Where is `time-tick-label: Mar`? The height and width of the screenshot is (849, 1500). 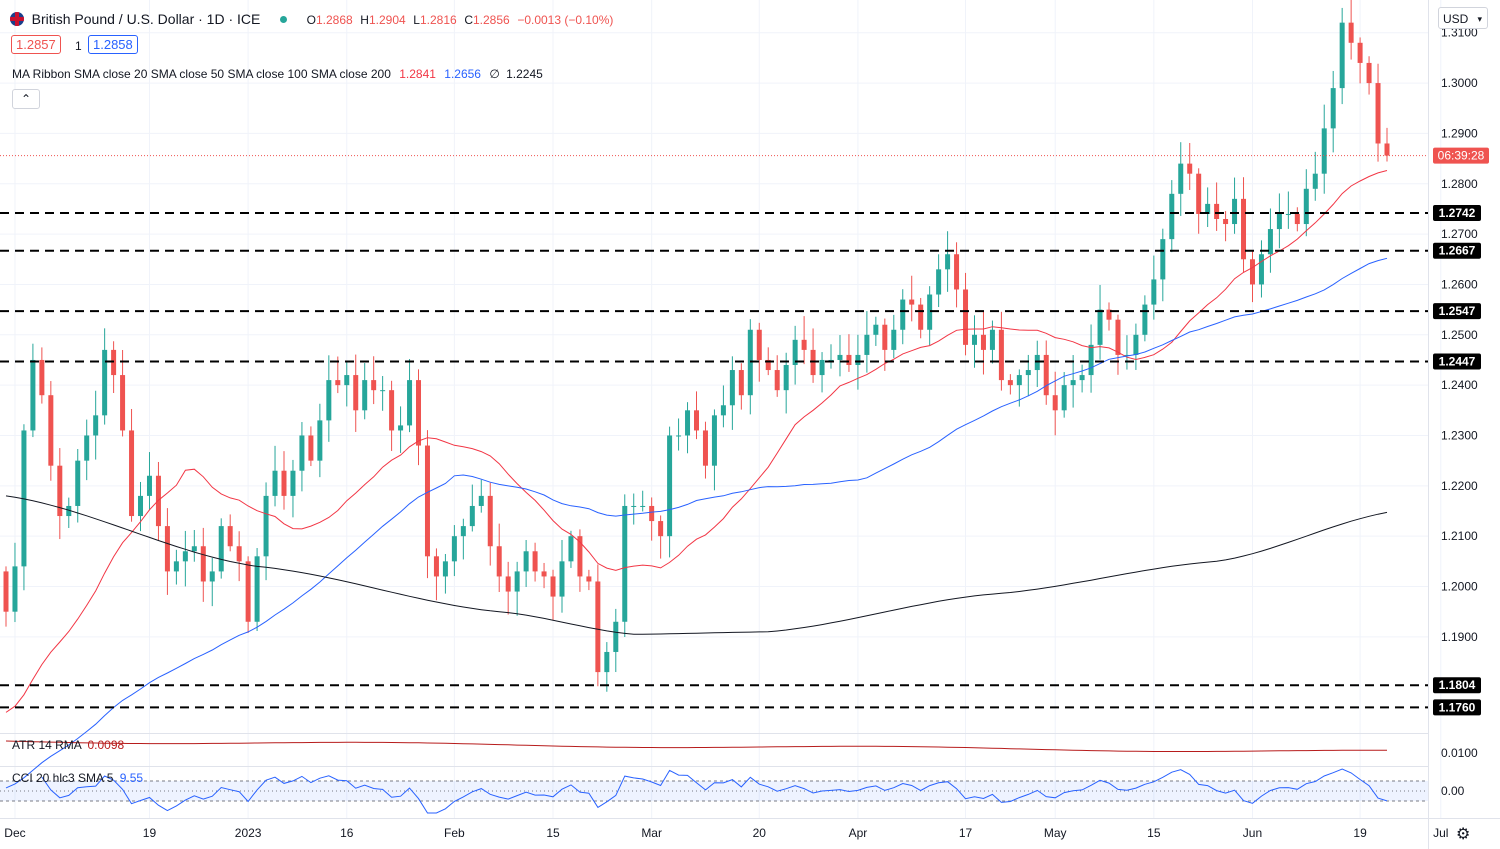
time-tick-label: Mar is located at coordinates (651, 833).